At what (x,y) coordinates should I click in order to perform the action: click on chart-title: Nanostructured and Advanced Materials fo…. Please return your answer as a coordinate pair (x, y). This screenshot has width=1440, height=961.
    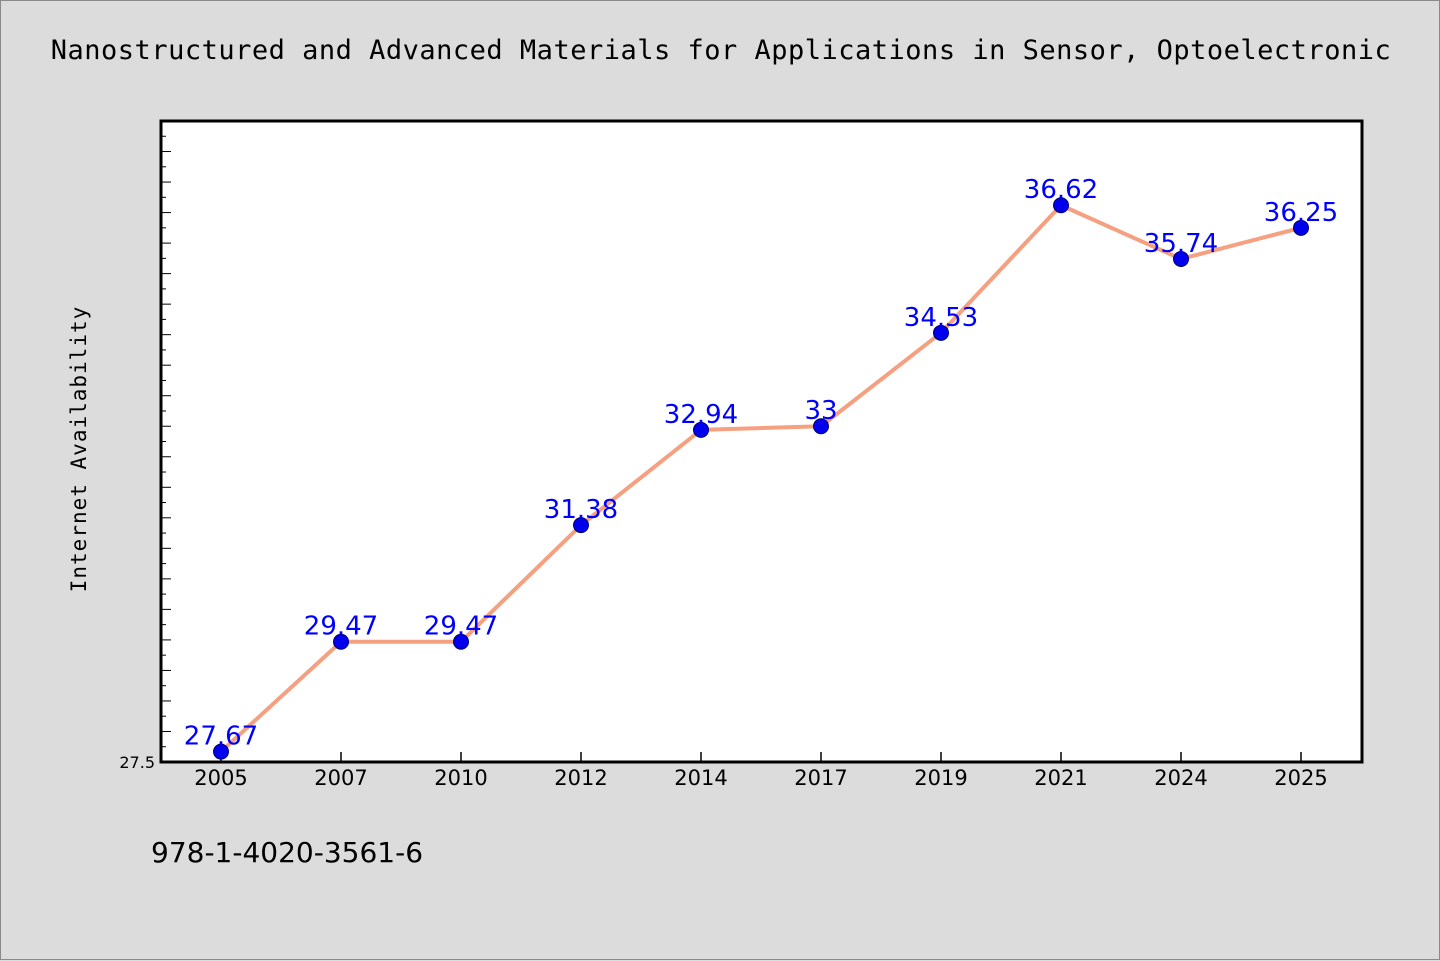
    Looking at the image, I should click on (721, 50).